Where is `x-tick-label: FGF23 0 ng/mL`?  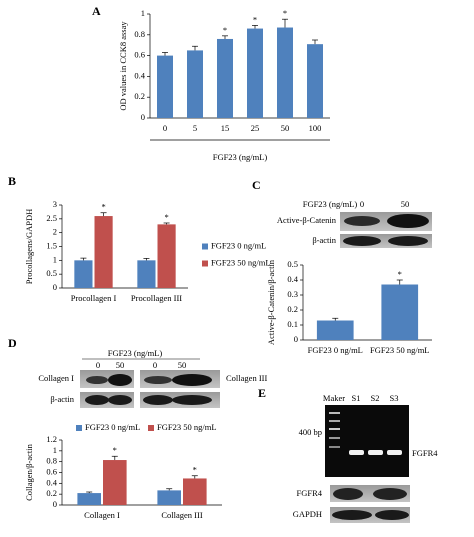 x-tick-label: FGF23 0 ng/mL is located at coordinates (335, 350).